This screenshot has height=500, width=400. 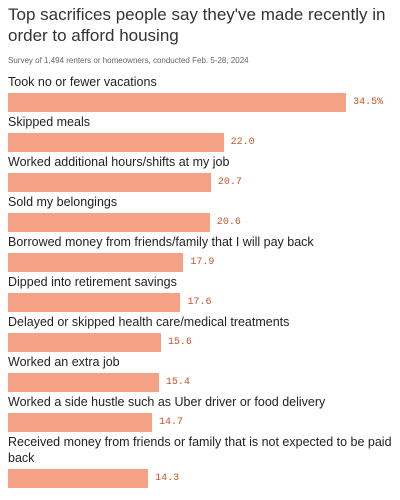 I want to click on value-label: 17.9, so click(x=202, y=262).